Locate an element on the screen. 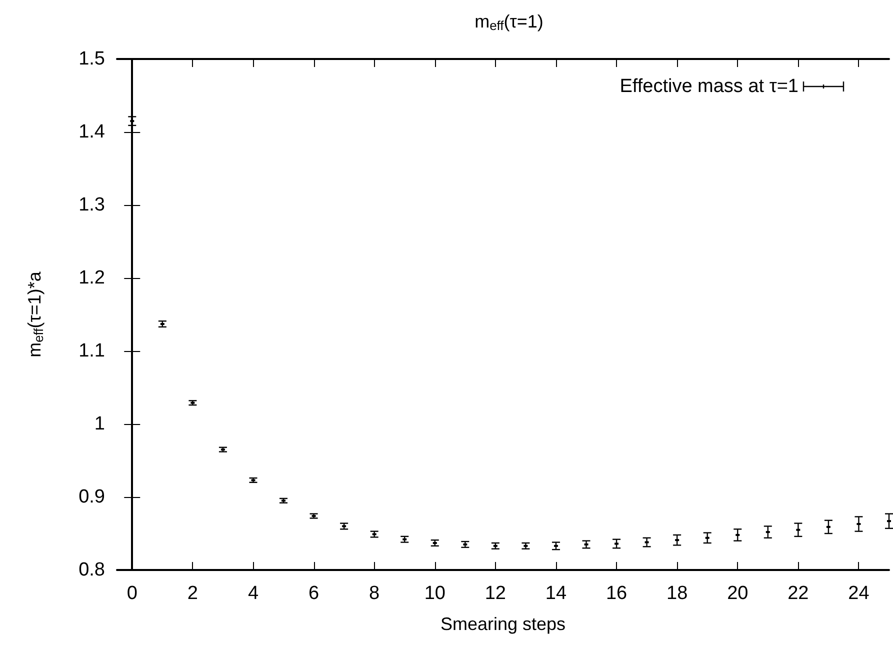  x-tick-label: 14 is located at coordinates (556, 593).